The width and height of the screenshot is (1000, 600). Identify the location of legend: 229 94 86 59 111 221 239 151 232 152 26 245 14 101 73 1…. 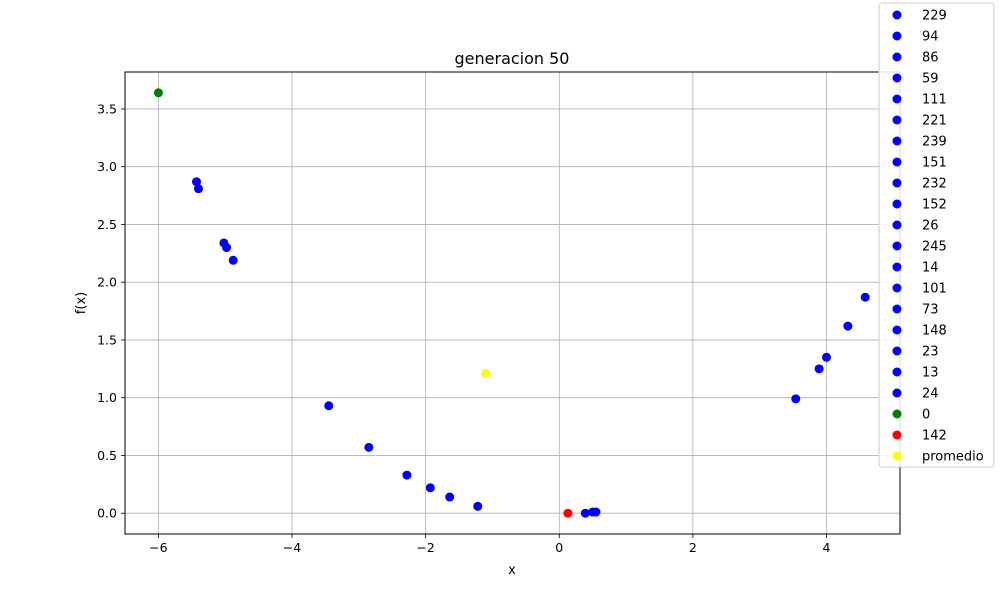
(936, 235).